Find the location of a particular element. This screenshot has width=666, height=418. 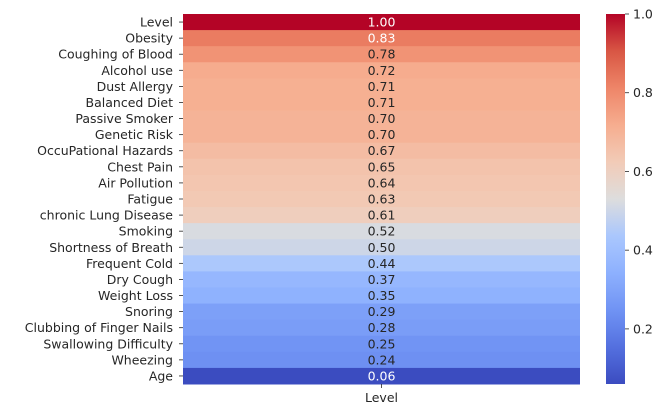

cell-value-label: 0.25 is located at coordinates (382, 343).